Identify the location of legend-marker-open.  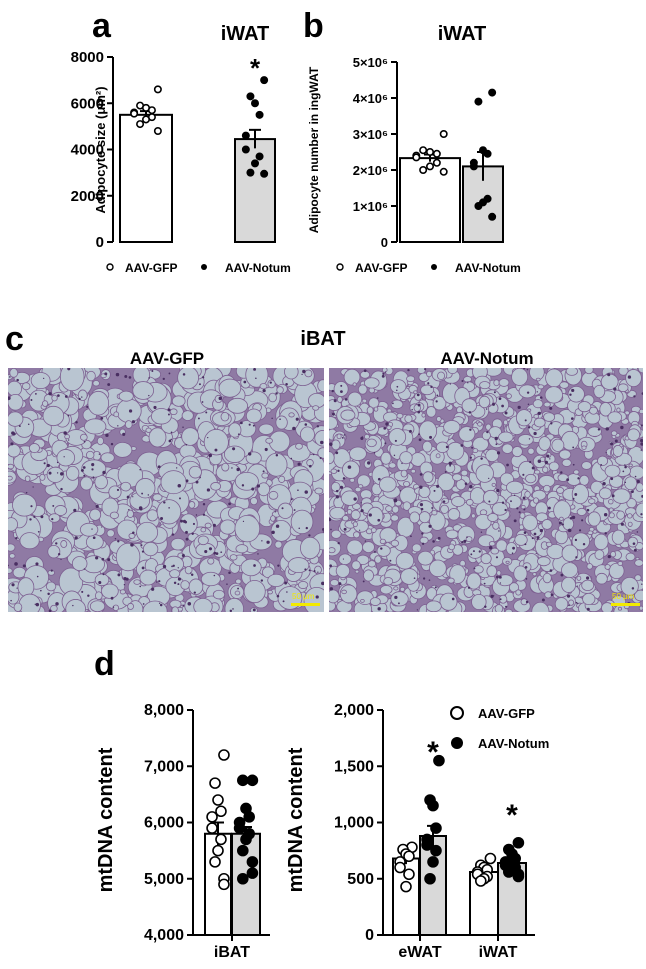
(457, 713).